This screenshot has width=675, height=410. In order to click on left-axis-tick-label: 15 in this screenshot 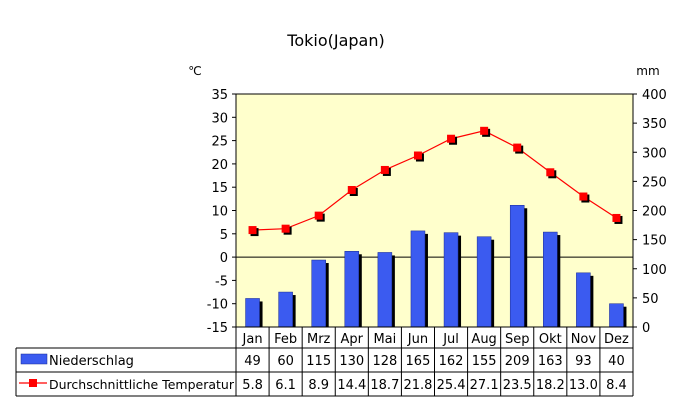, I will do `click(219, 188)`.